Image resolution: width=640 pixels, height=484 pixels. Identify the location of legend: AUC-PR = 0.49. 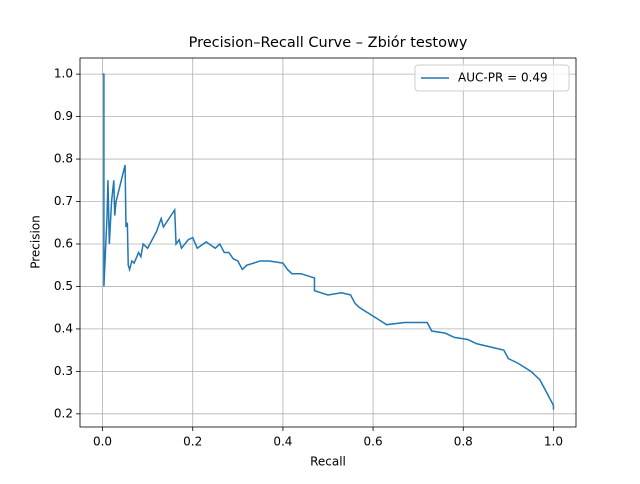
(492, 78).